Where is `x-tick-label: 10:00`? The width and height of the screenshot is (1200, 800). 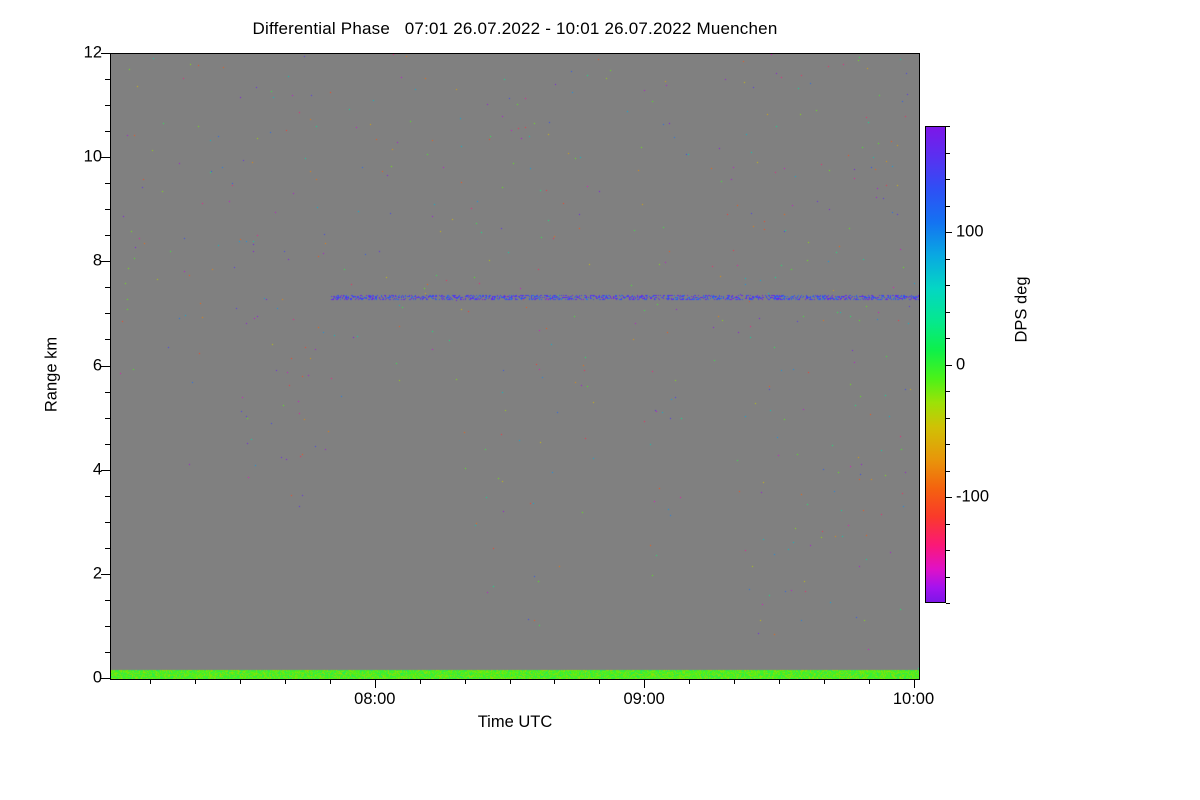
x-tick-label: 10:00 is located at coordinates (913, 699).